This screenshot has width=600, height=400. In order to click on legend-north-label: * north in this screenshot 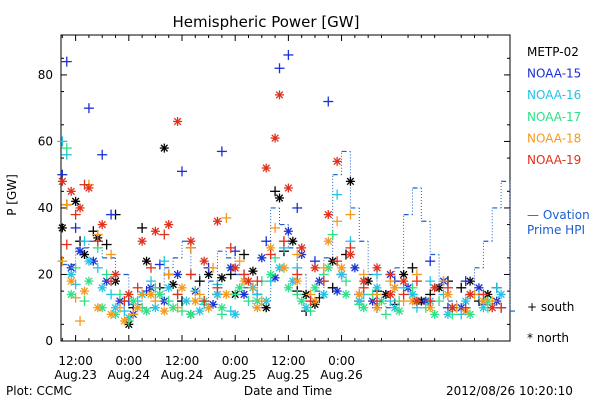, I will do `click(548, 338)`.